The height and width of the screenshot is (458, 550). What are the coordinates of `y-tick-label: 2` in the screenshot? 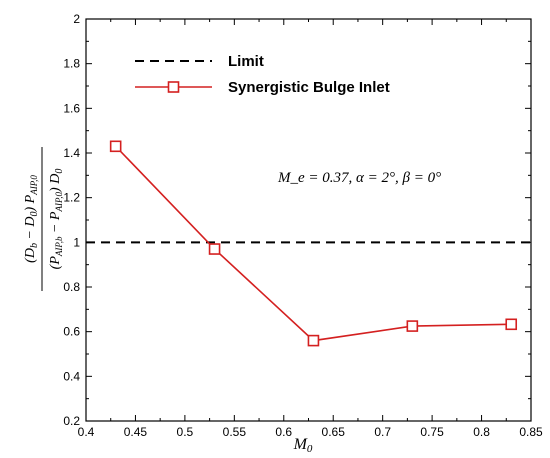 It's located at (76, 19).